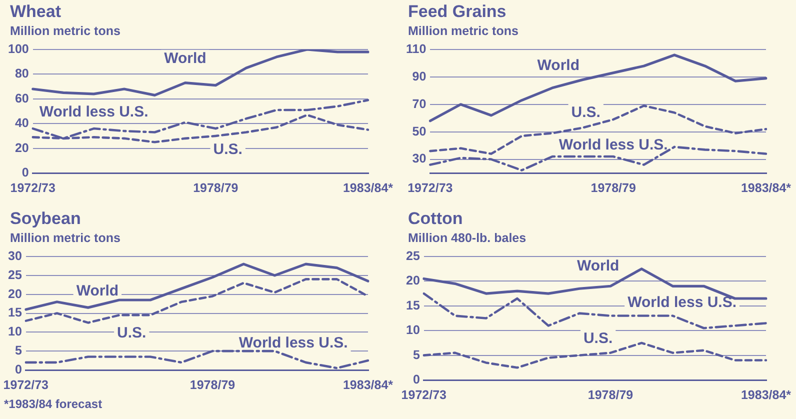 This screenshot has height=419, width=796. I want to click on y-tick-label: 80, so click(21, 73).